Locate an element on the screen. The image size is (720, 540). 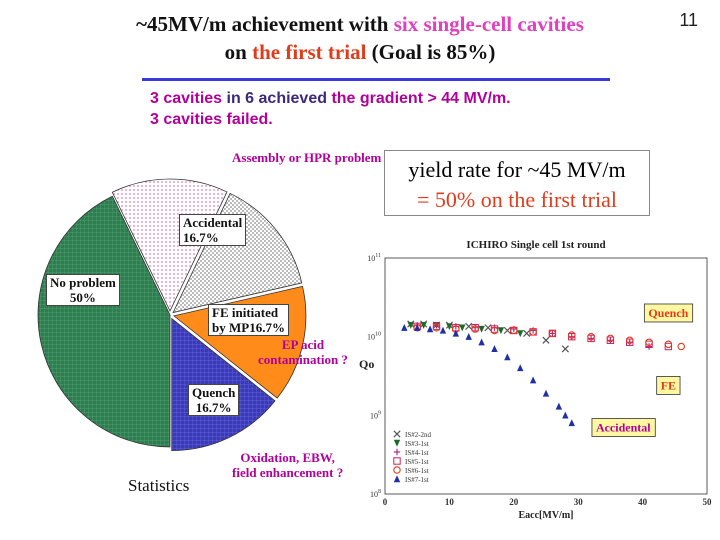
x-tick-label: 30 is located at coordinates (579, 502).